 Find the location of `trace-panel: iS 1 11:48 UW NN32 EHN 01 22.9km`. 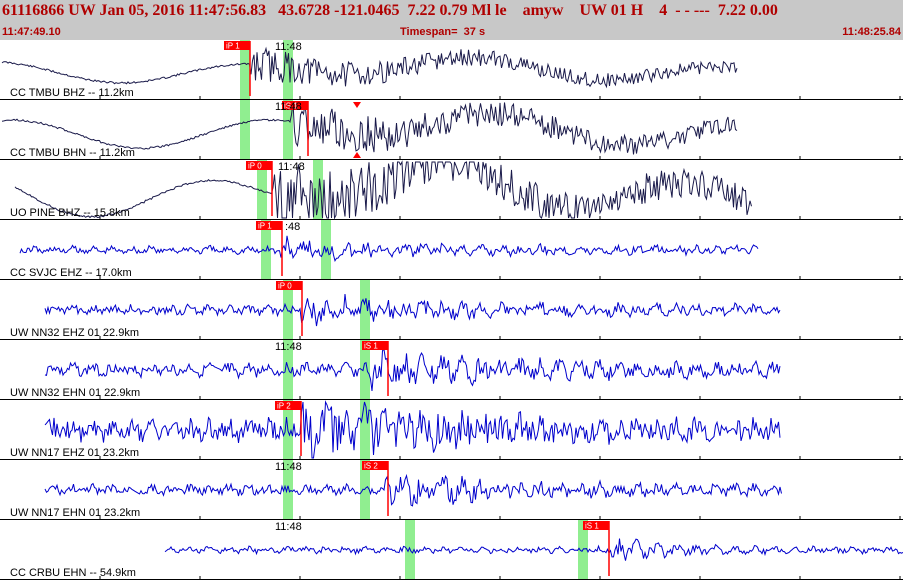

trace-panel: iS 1 11:48 UW NN32 EHN 01 22.9km is located at coordinates (451, 370).